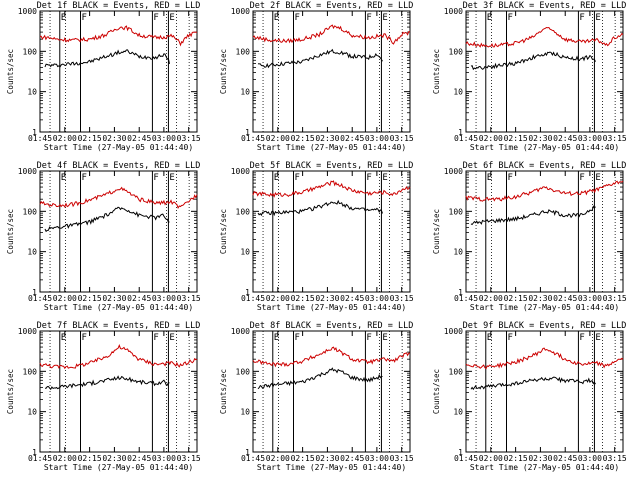  Describe the element at coordinates (545, 6) in the screenshot. I see `chart-title: Det 3f BLACK = Events, RED = LLD` at that location.